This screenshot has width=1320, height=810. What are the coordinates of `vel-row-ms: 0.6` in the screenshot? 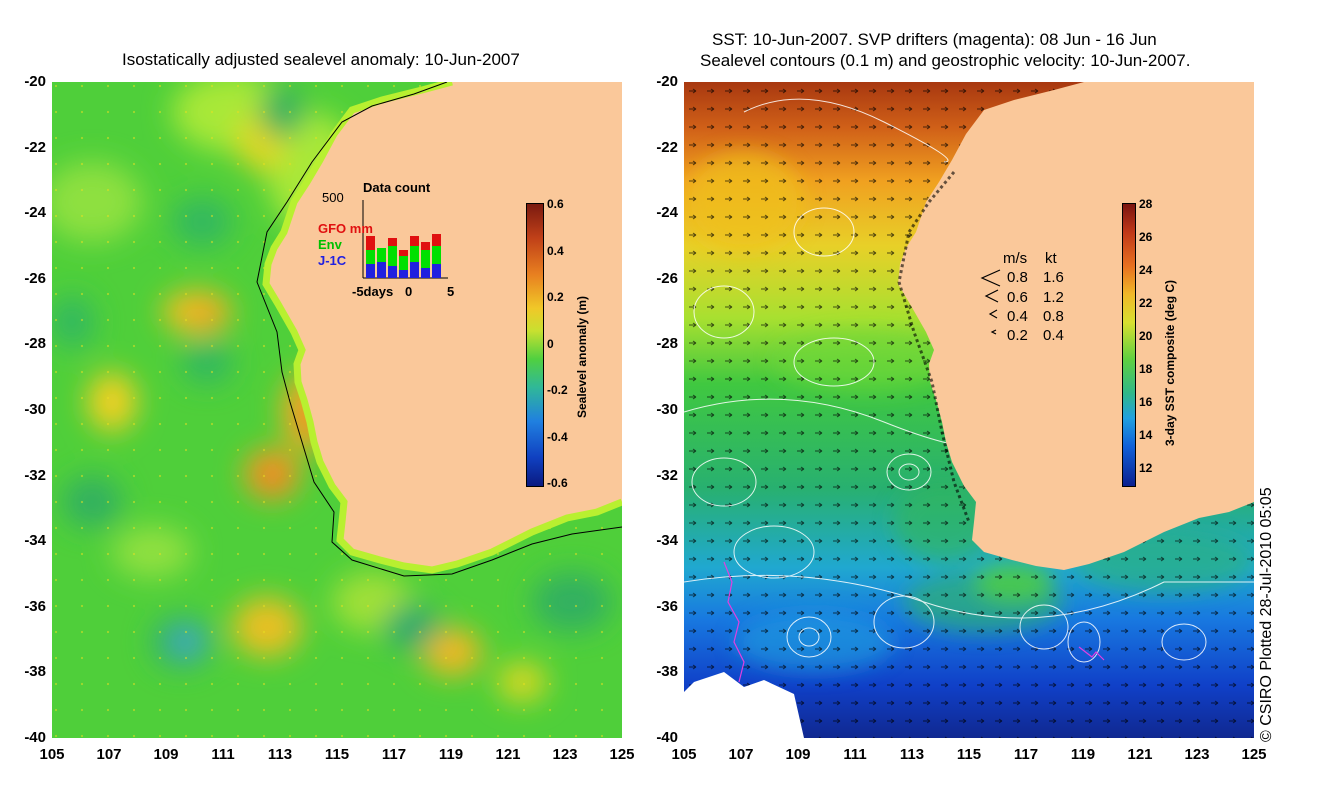 It's located at (1017, 297).